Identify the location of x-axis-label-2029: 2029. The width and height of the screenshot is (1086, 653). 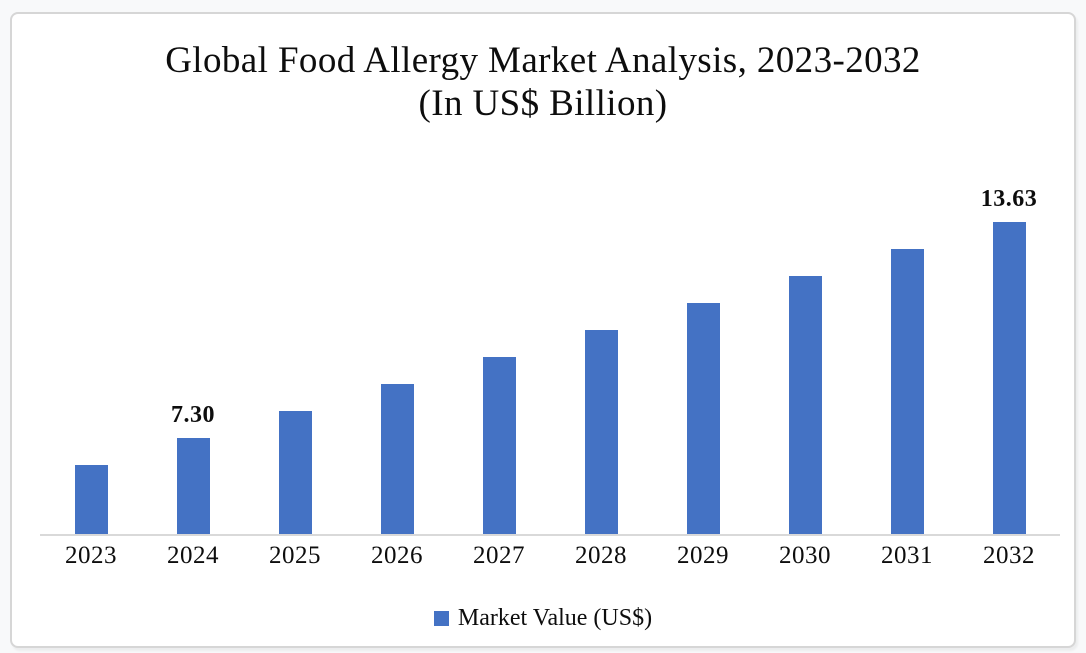
(703, 555).